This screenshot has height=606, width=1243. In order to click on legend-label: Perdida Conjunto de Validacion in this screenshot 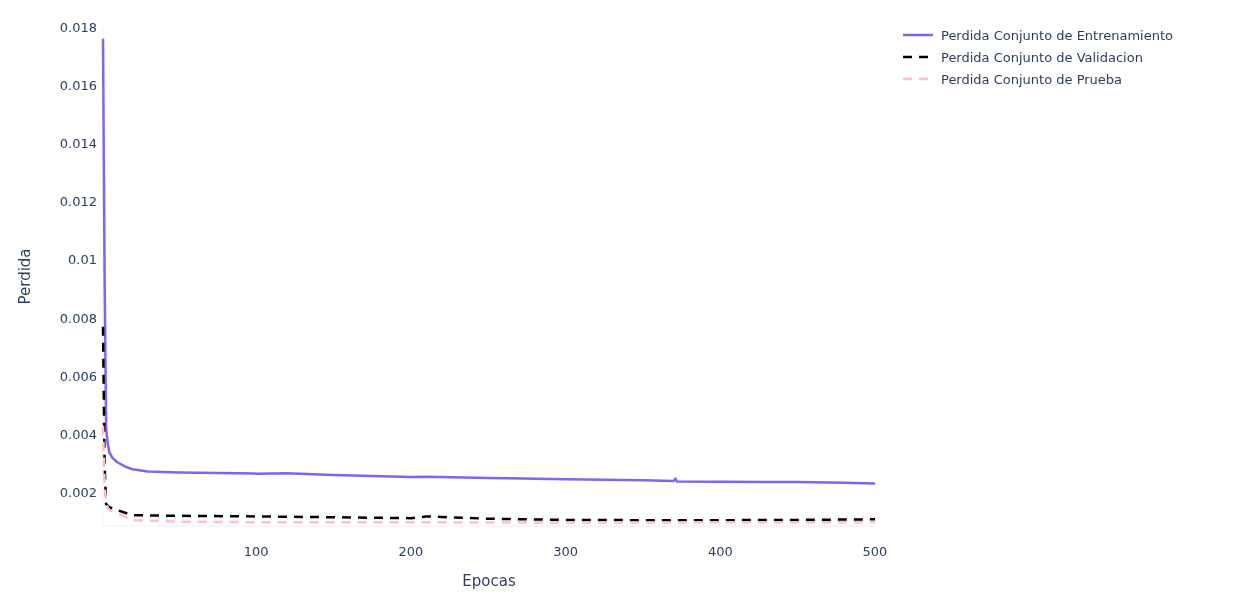, I will do `click(1042, 57)`.